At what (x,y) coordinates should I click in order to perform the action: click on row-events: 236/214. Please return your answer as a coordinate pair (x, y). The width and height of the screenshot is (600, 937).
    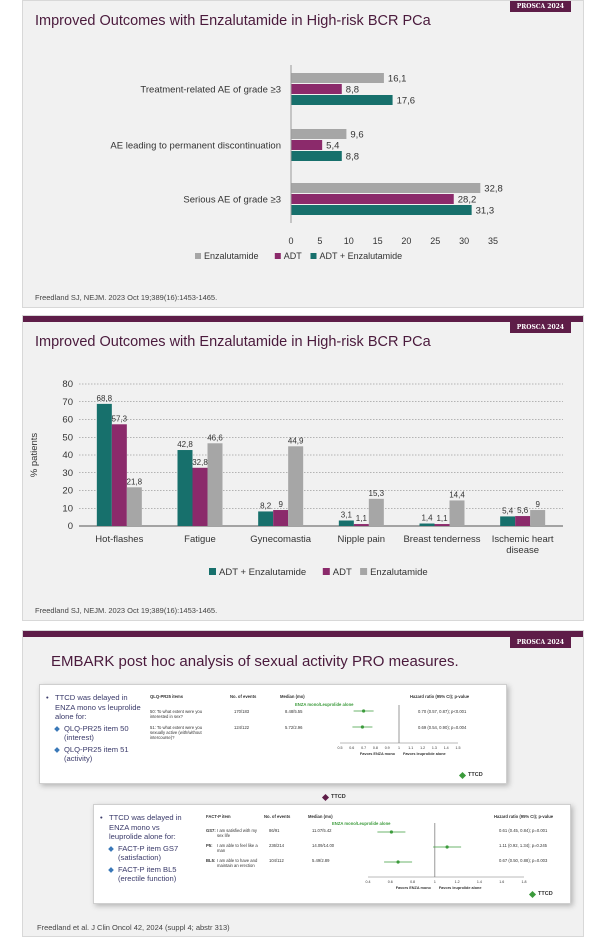
    Looking at the image, I should click on (277, 845).